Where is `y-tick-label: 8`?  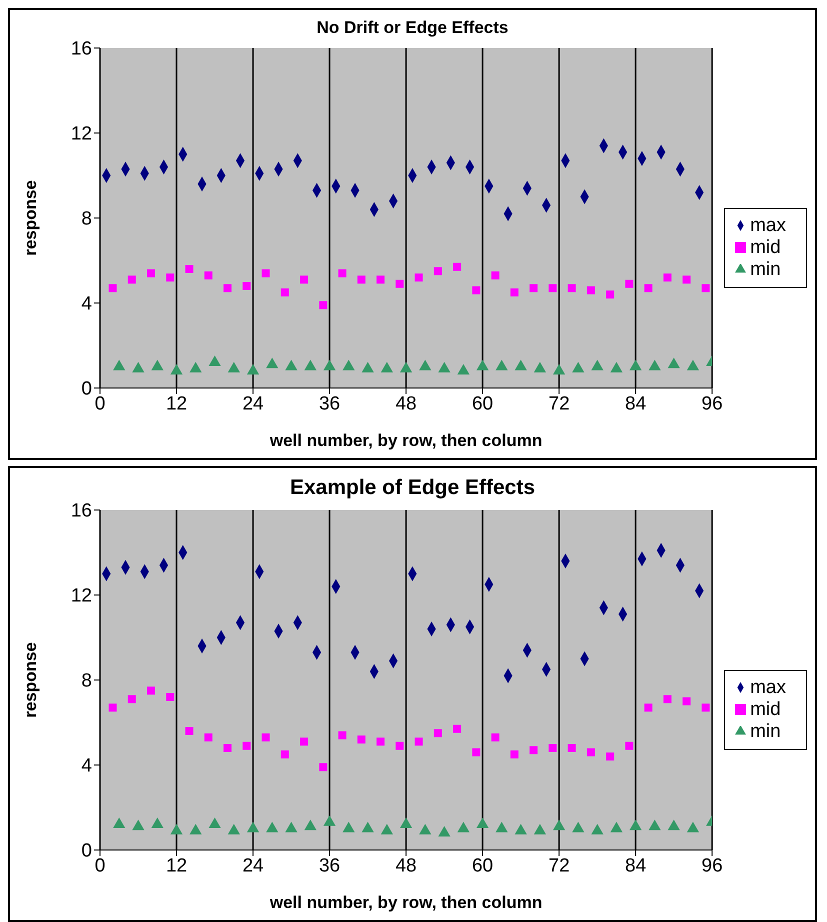
y-tick-label: 8 is located at coordinates (86, 681).